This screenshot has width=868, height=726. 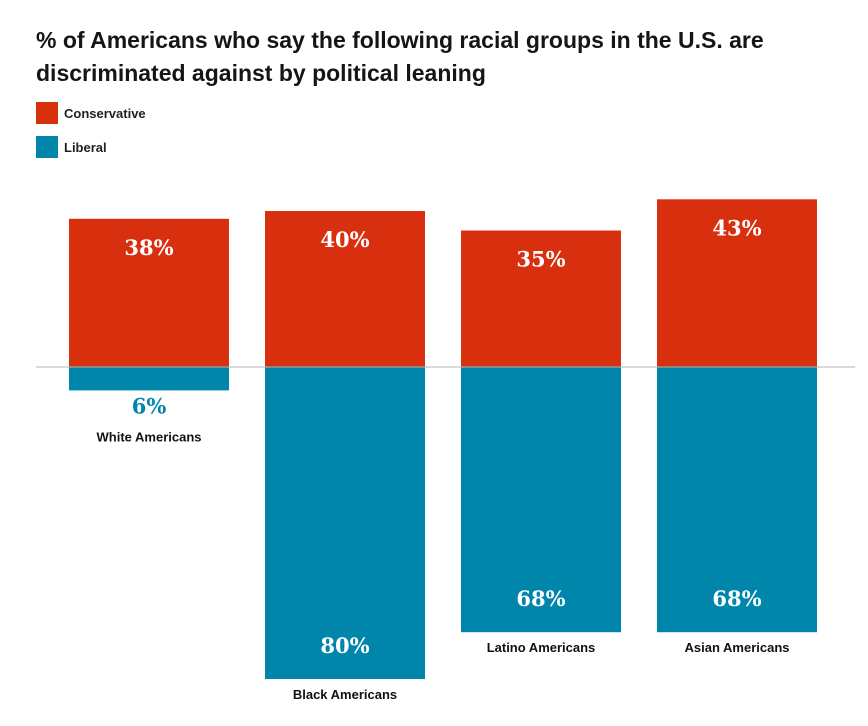 I want to click on bar-conservative-asian, so click(x=737, y=283).